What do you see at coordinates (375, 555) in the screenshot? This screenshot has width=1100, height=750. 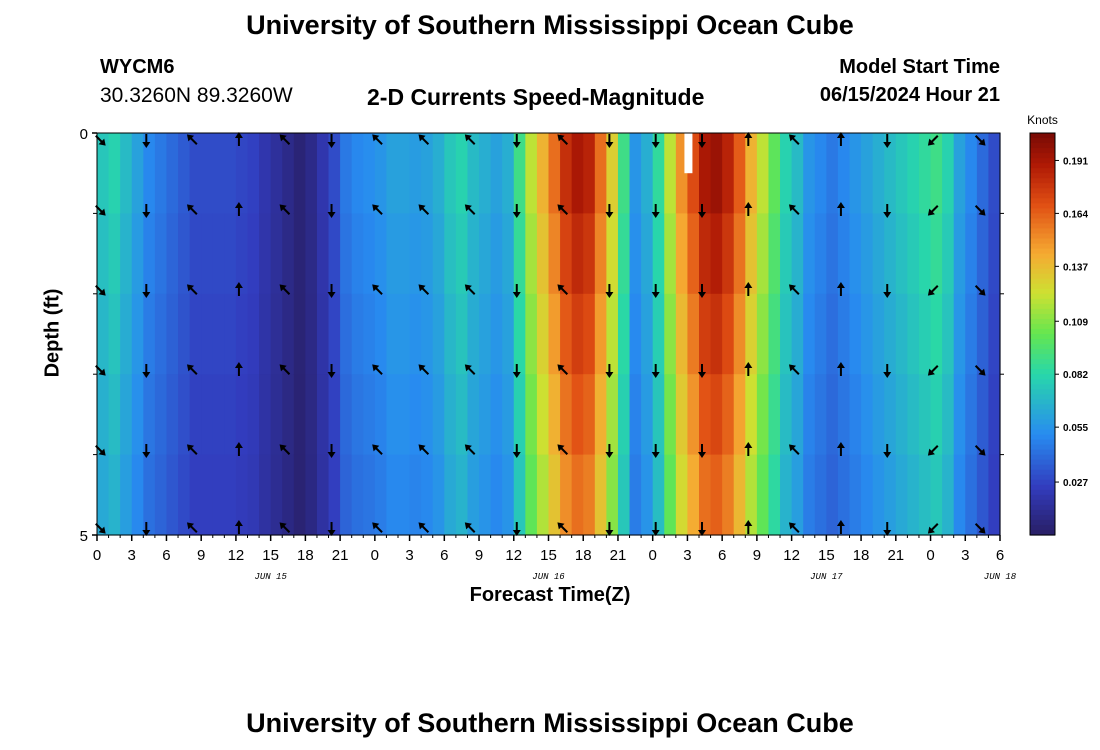 I see `x-tick-label: 0` at bounding box center [375, 555].